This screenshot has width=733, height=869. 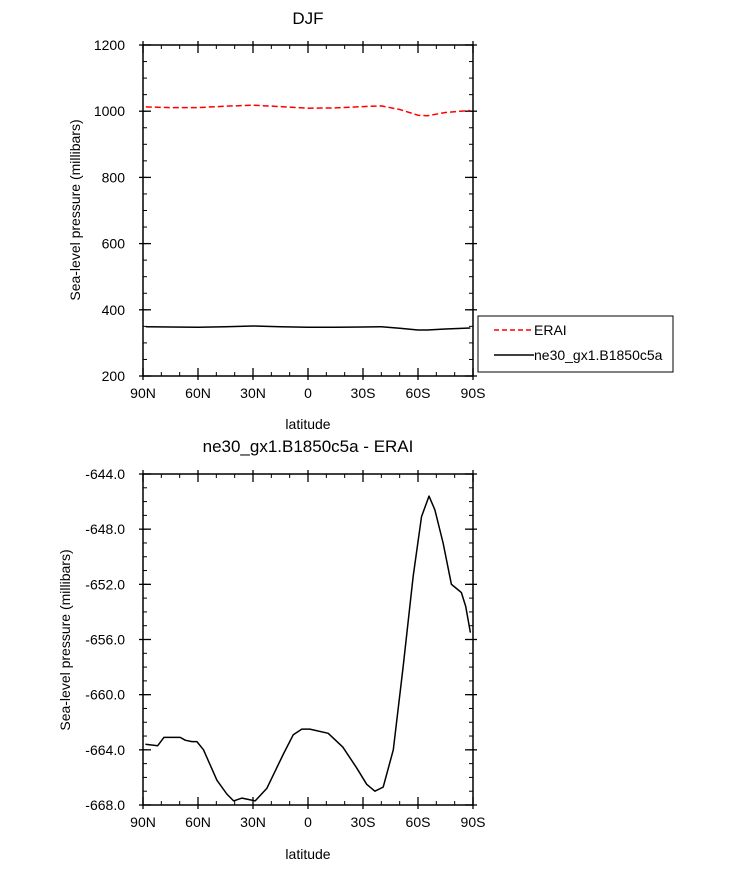 What do you see at coordinates (307, 854) in the screenshot?
I see `bottom-chart-xlabel: latitude` at bounding box center [307, 854].